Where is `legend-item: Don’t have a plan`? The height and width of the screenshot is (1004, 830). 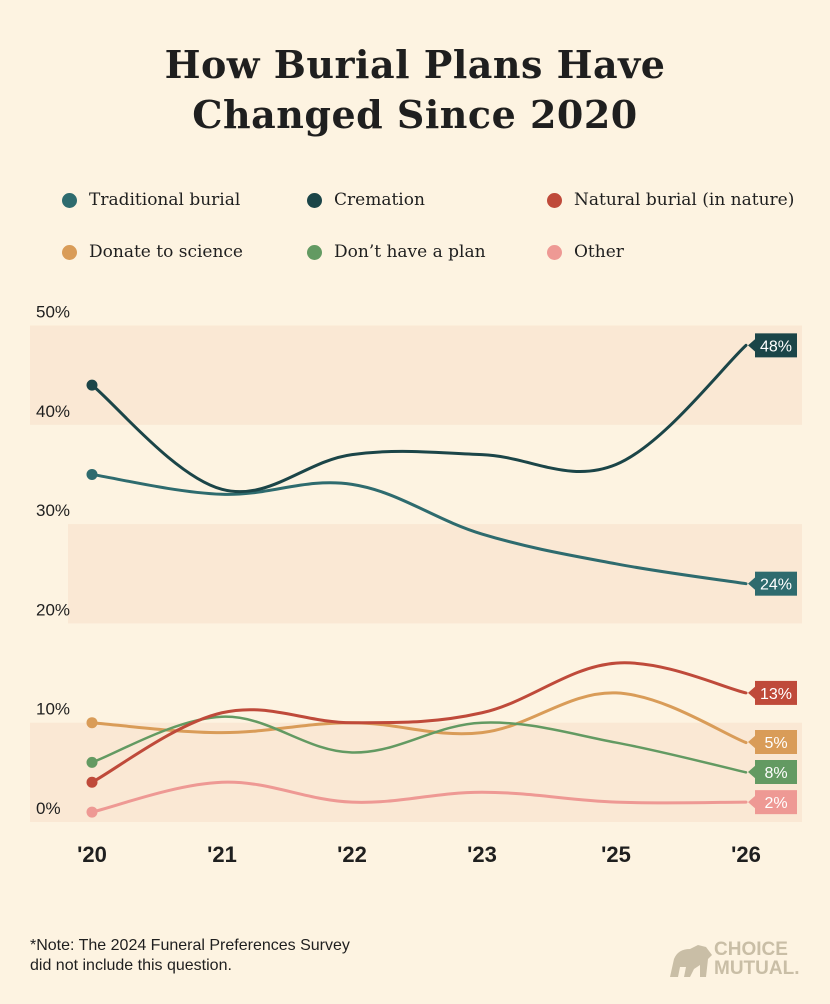 legend-item: Don’t have a plan is located at coordinates (396, 252).